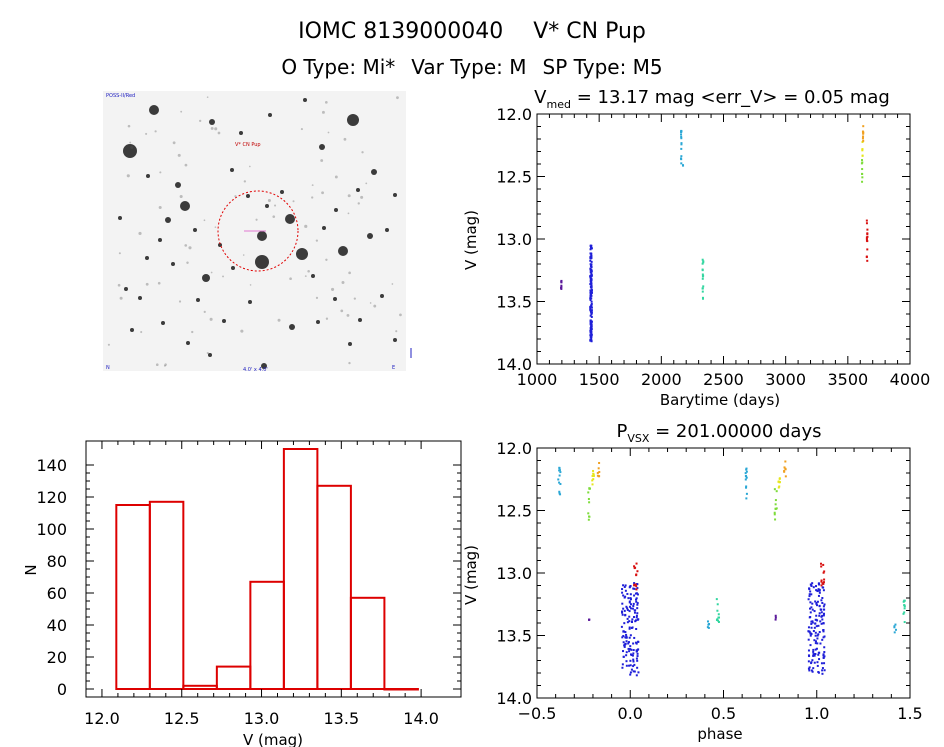  I want to click on x-tick-label: 0.5, so click(723, 713).